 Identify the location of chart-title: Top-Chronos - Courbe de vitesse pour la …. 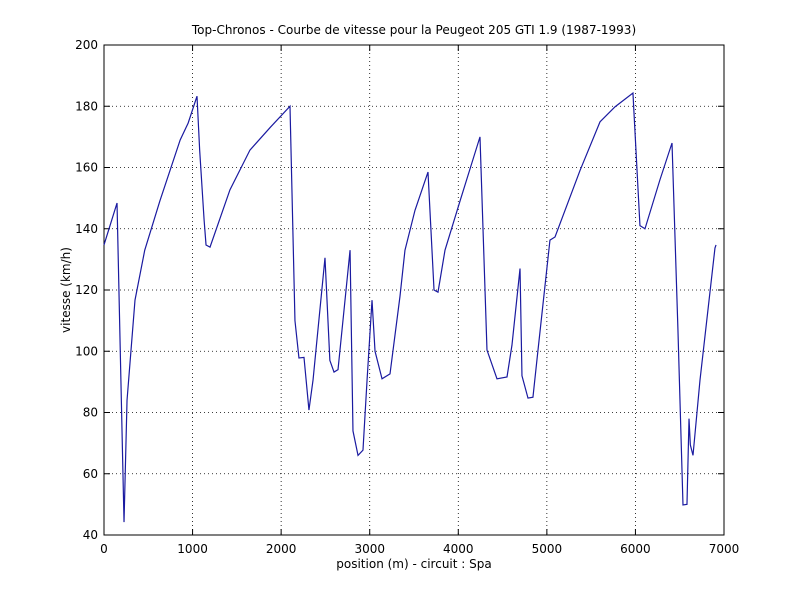
(413, 30).